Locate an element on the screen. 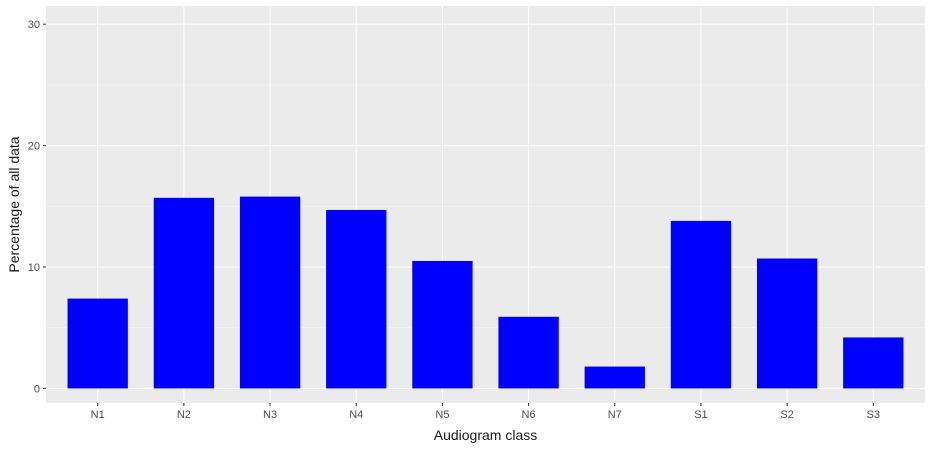  x-tick-label: N3 is located at coordinates (270, 415).